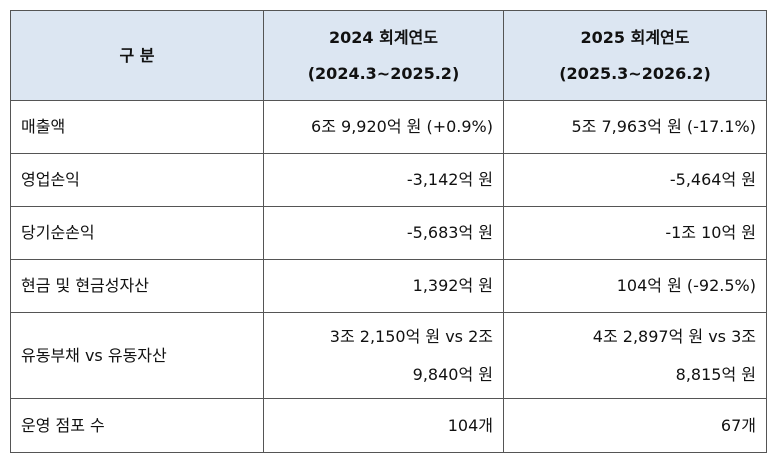 This screenshot has width=773, height=466. I want to click on cell-text: 2025 회계연도, so click(635, 37).